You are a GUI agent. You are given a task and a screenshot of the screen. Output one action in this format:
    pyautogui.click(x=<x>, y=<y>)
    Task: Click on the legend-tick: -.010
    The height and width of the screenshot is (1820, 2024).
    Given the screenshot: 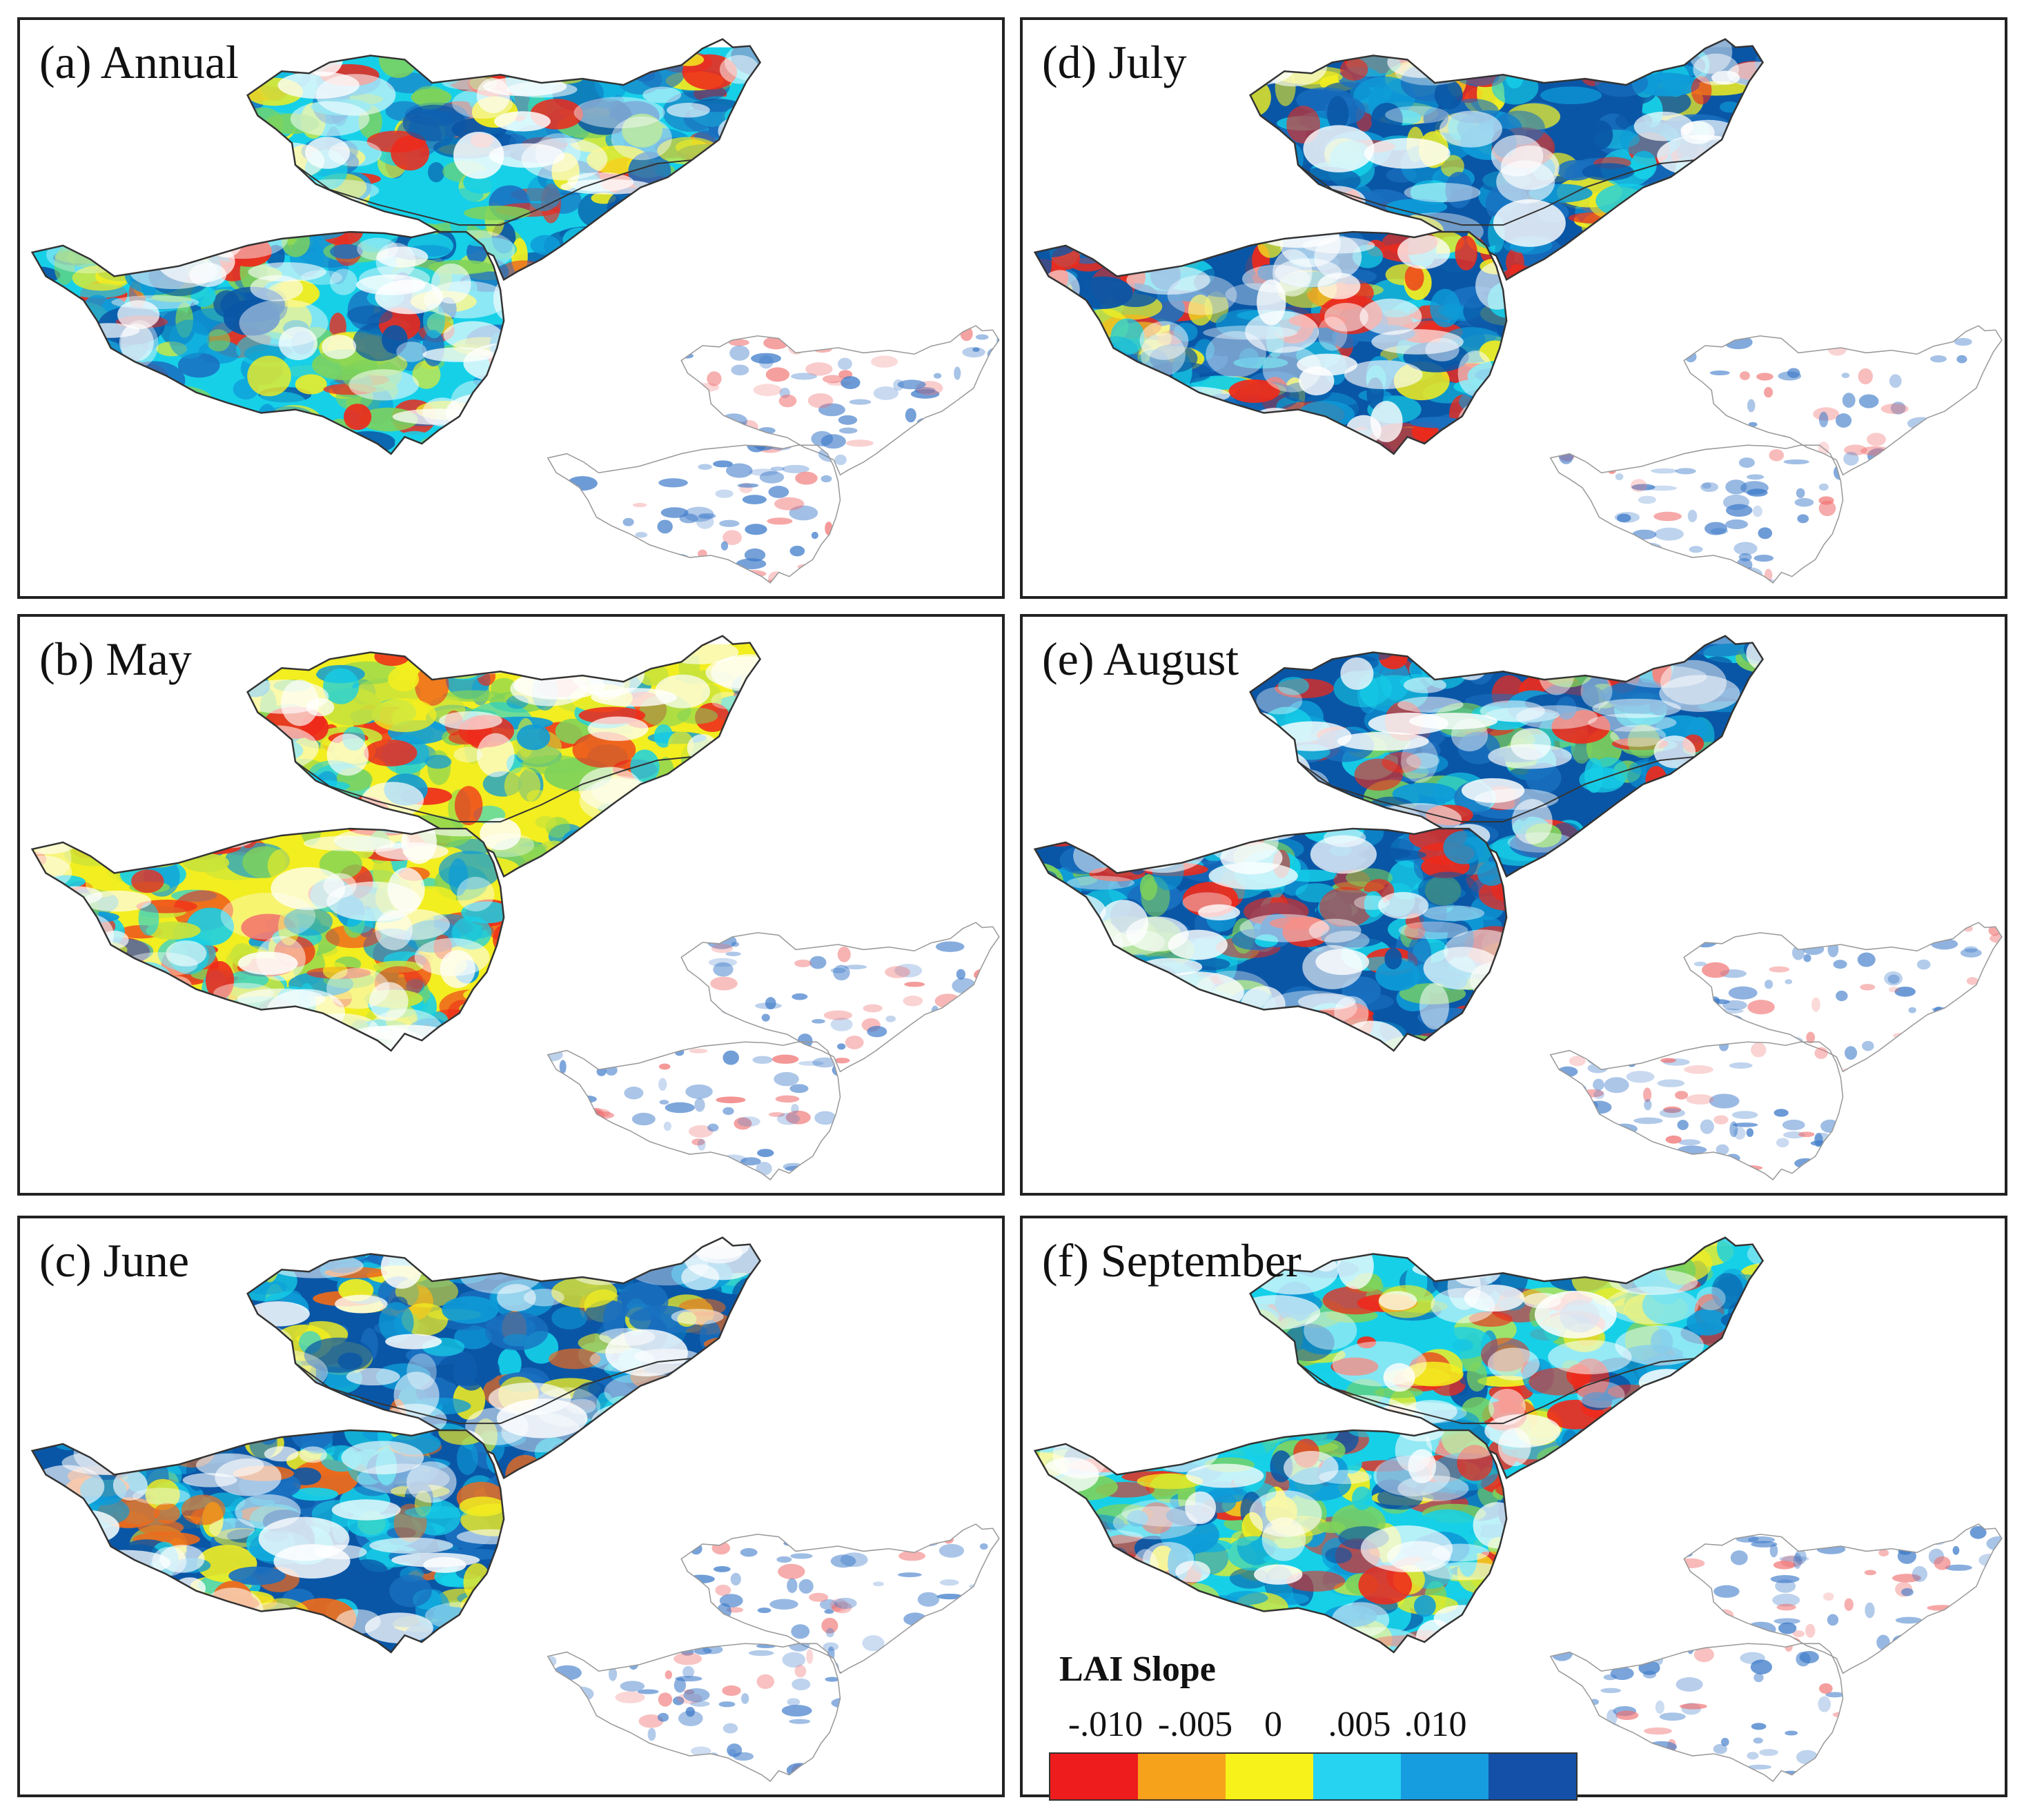 What is the action you would take?
    pyautogui.click(x=1105, y=1724)
    